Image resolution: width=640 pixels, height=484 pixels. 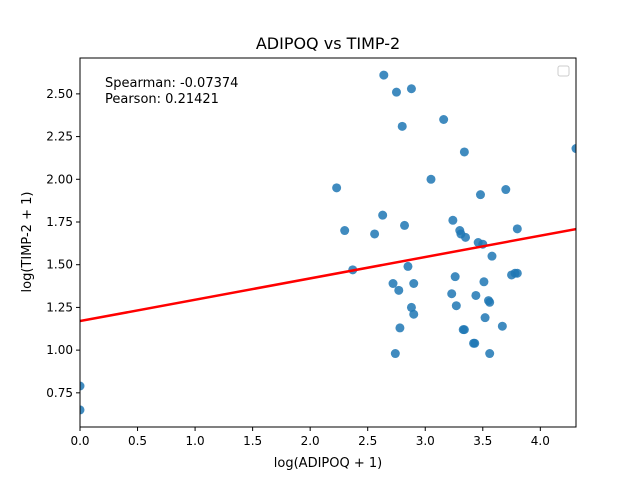 What do you see at coordinates (59, 393) in the screenshot?
I see `y-tick-label: 0.75` at bounding box center [59, 393].